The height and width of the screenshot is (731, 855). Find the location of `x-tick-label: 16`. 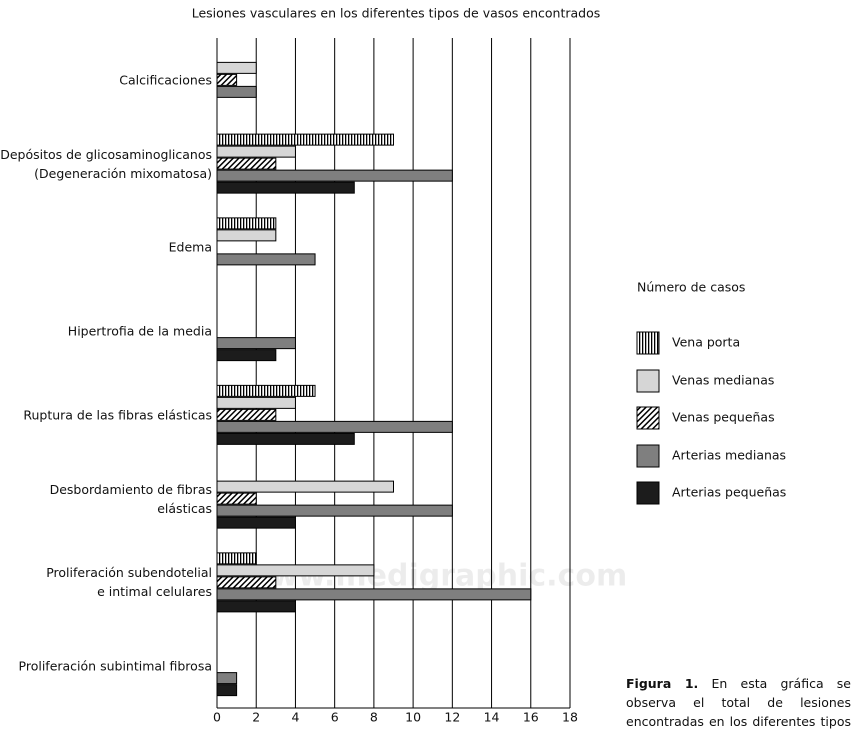

x-tick-label: 16 is located at coordinates (531, 717).